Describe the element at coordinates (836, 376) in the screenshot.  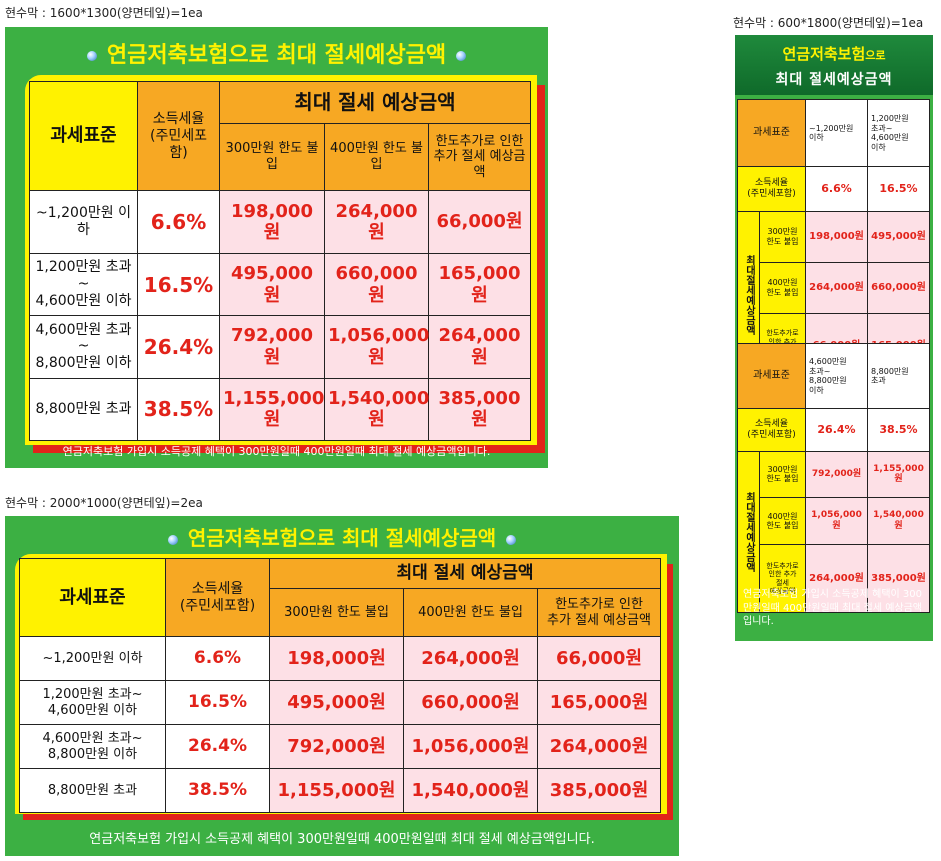
I see `header-col-a: 4,600만원 초과~ 8,800만원 이하` at that location.